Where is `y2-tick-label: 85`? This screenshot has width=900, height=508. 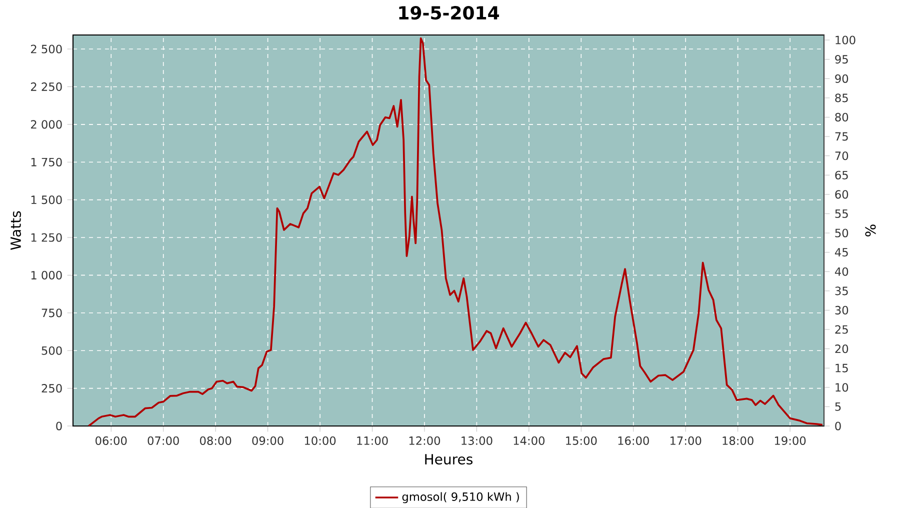
y2-tick-label: 85 is located at coordinates (841, 97).